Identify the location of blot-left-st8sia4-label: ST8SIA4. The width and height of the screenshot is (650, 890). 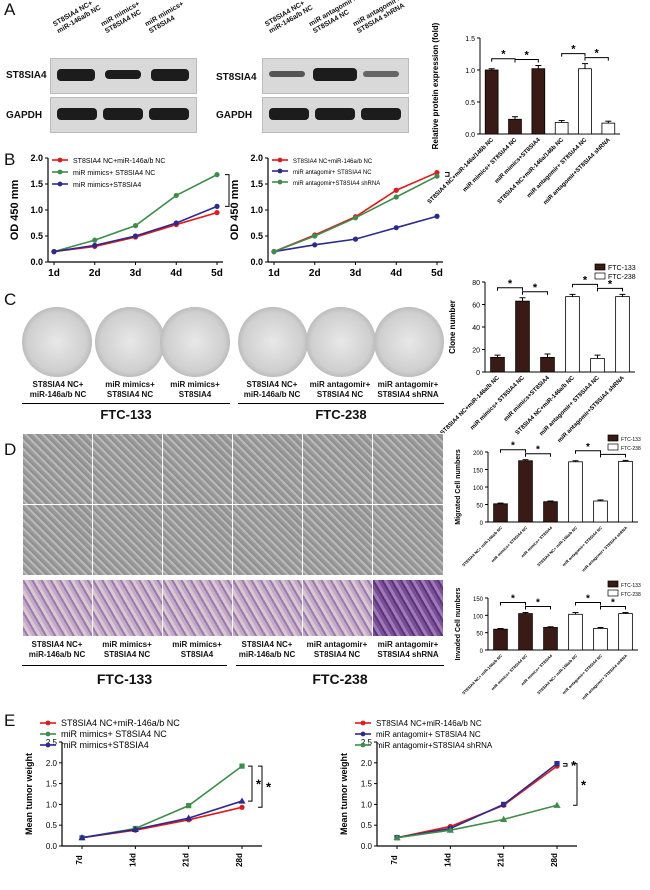
(26, 75).